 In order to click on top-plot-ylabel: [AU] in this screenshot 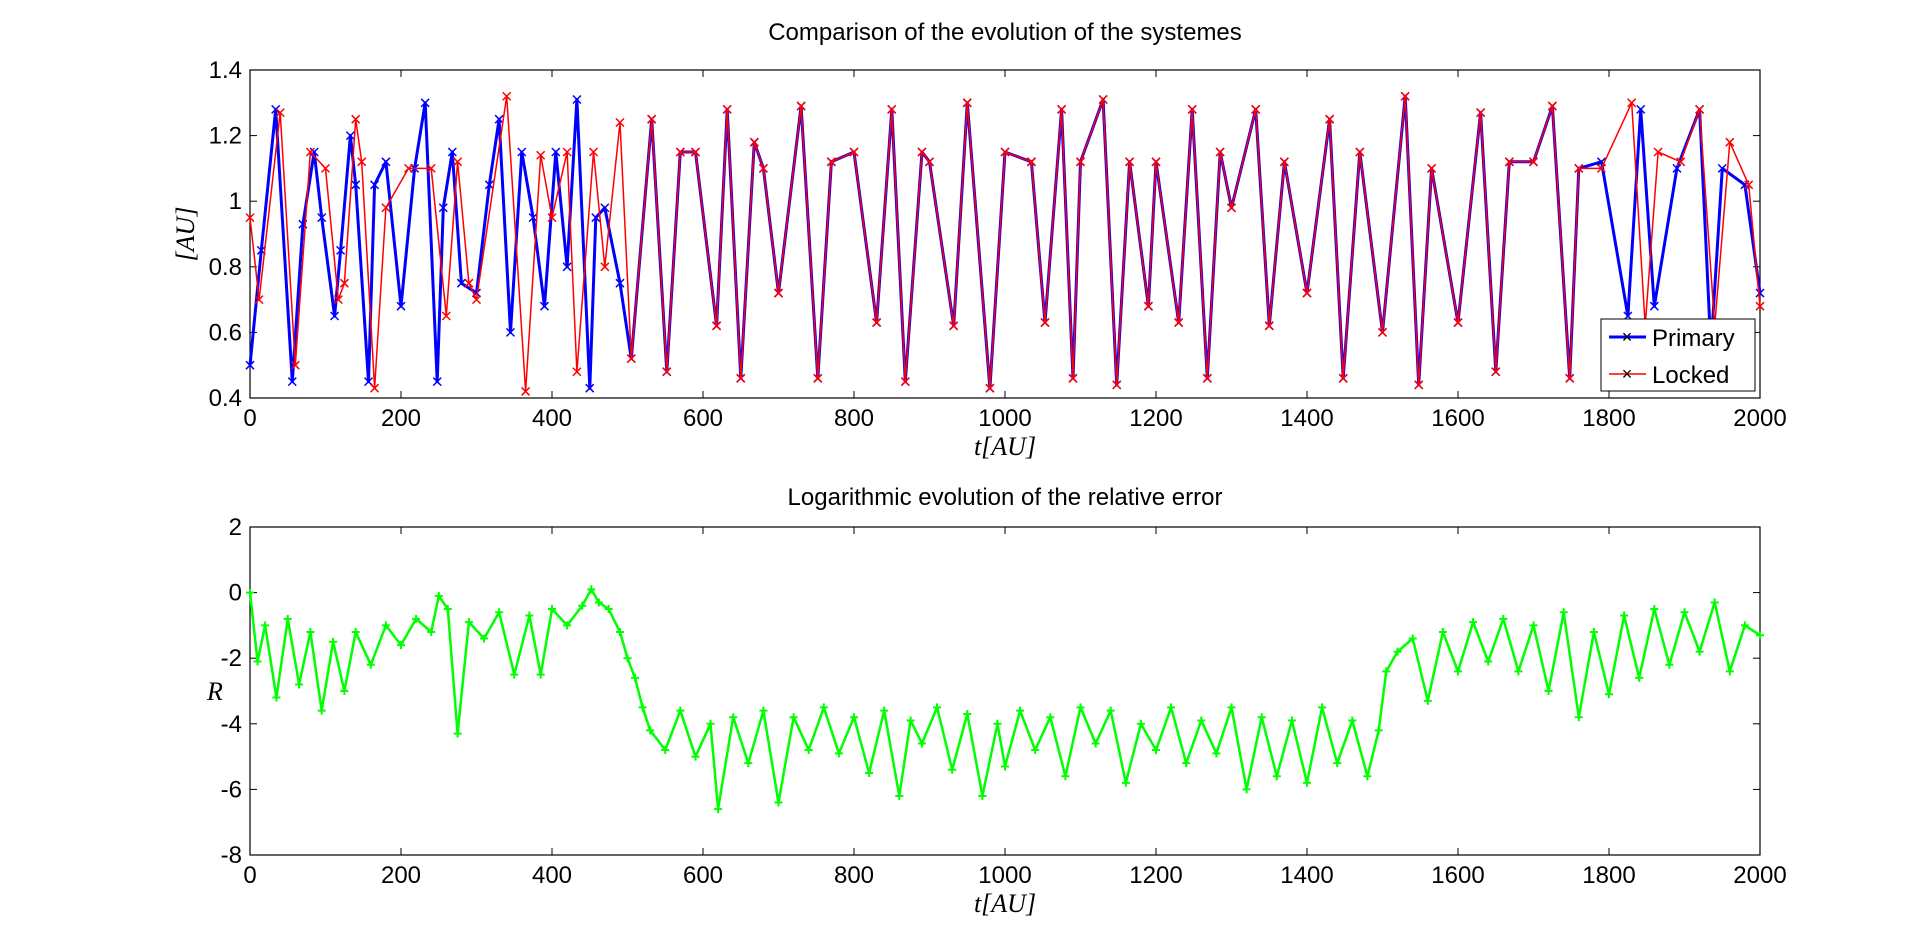, I will do `click(185, 234)`.